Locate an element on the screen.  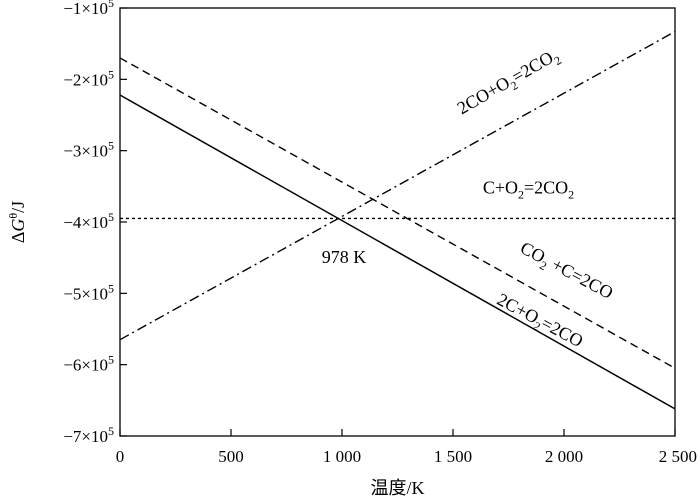
x-axis-title: 温度/K is located at coordinates (398, 488).